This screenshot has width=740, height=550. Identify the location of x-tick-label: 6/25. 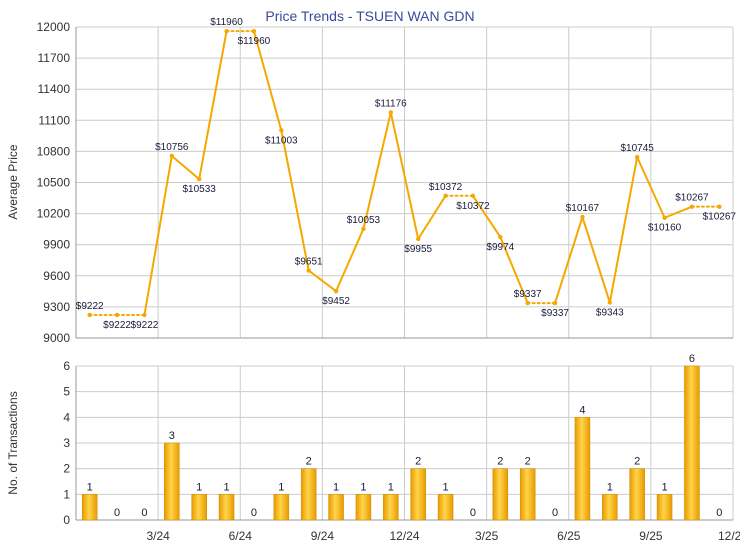
(569, 536).